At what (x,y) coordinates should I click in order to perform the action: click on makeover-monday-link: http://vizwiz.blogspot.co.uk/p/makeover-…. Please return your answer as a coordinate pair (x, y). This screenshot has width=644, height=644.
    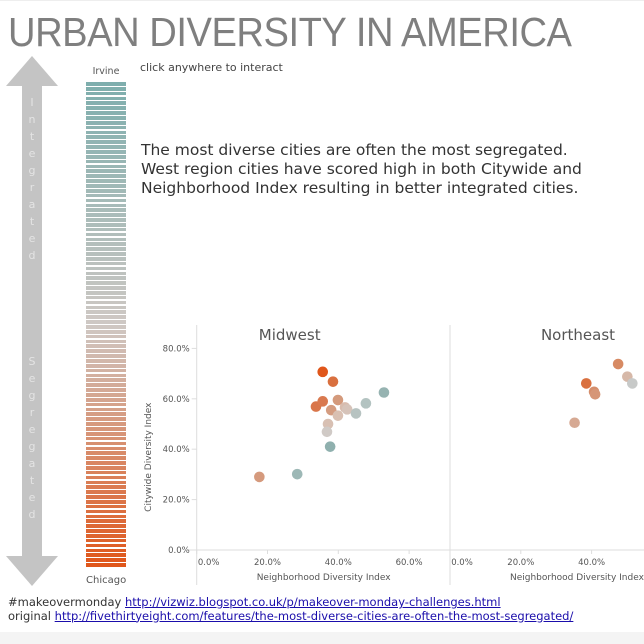
    Looking at the image, I should click on (313, 602).